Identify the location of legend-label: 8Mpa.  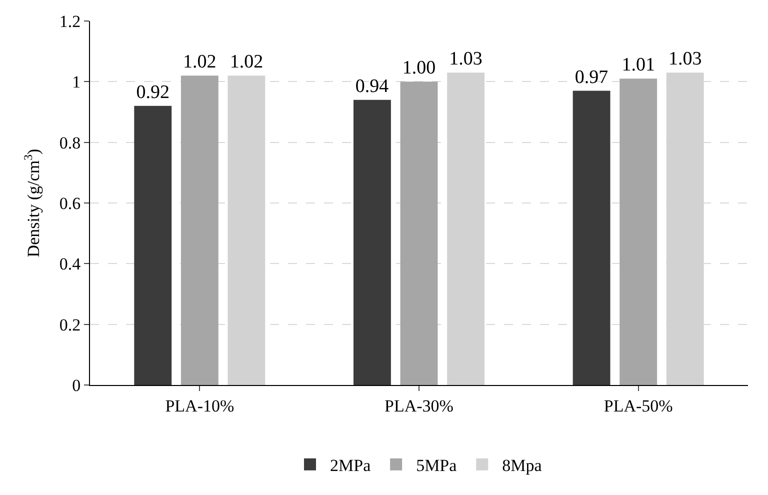
(522, 466).